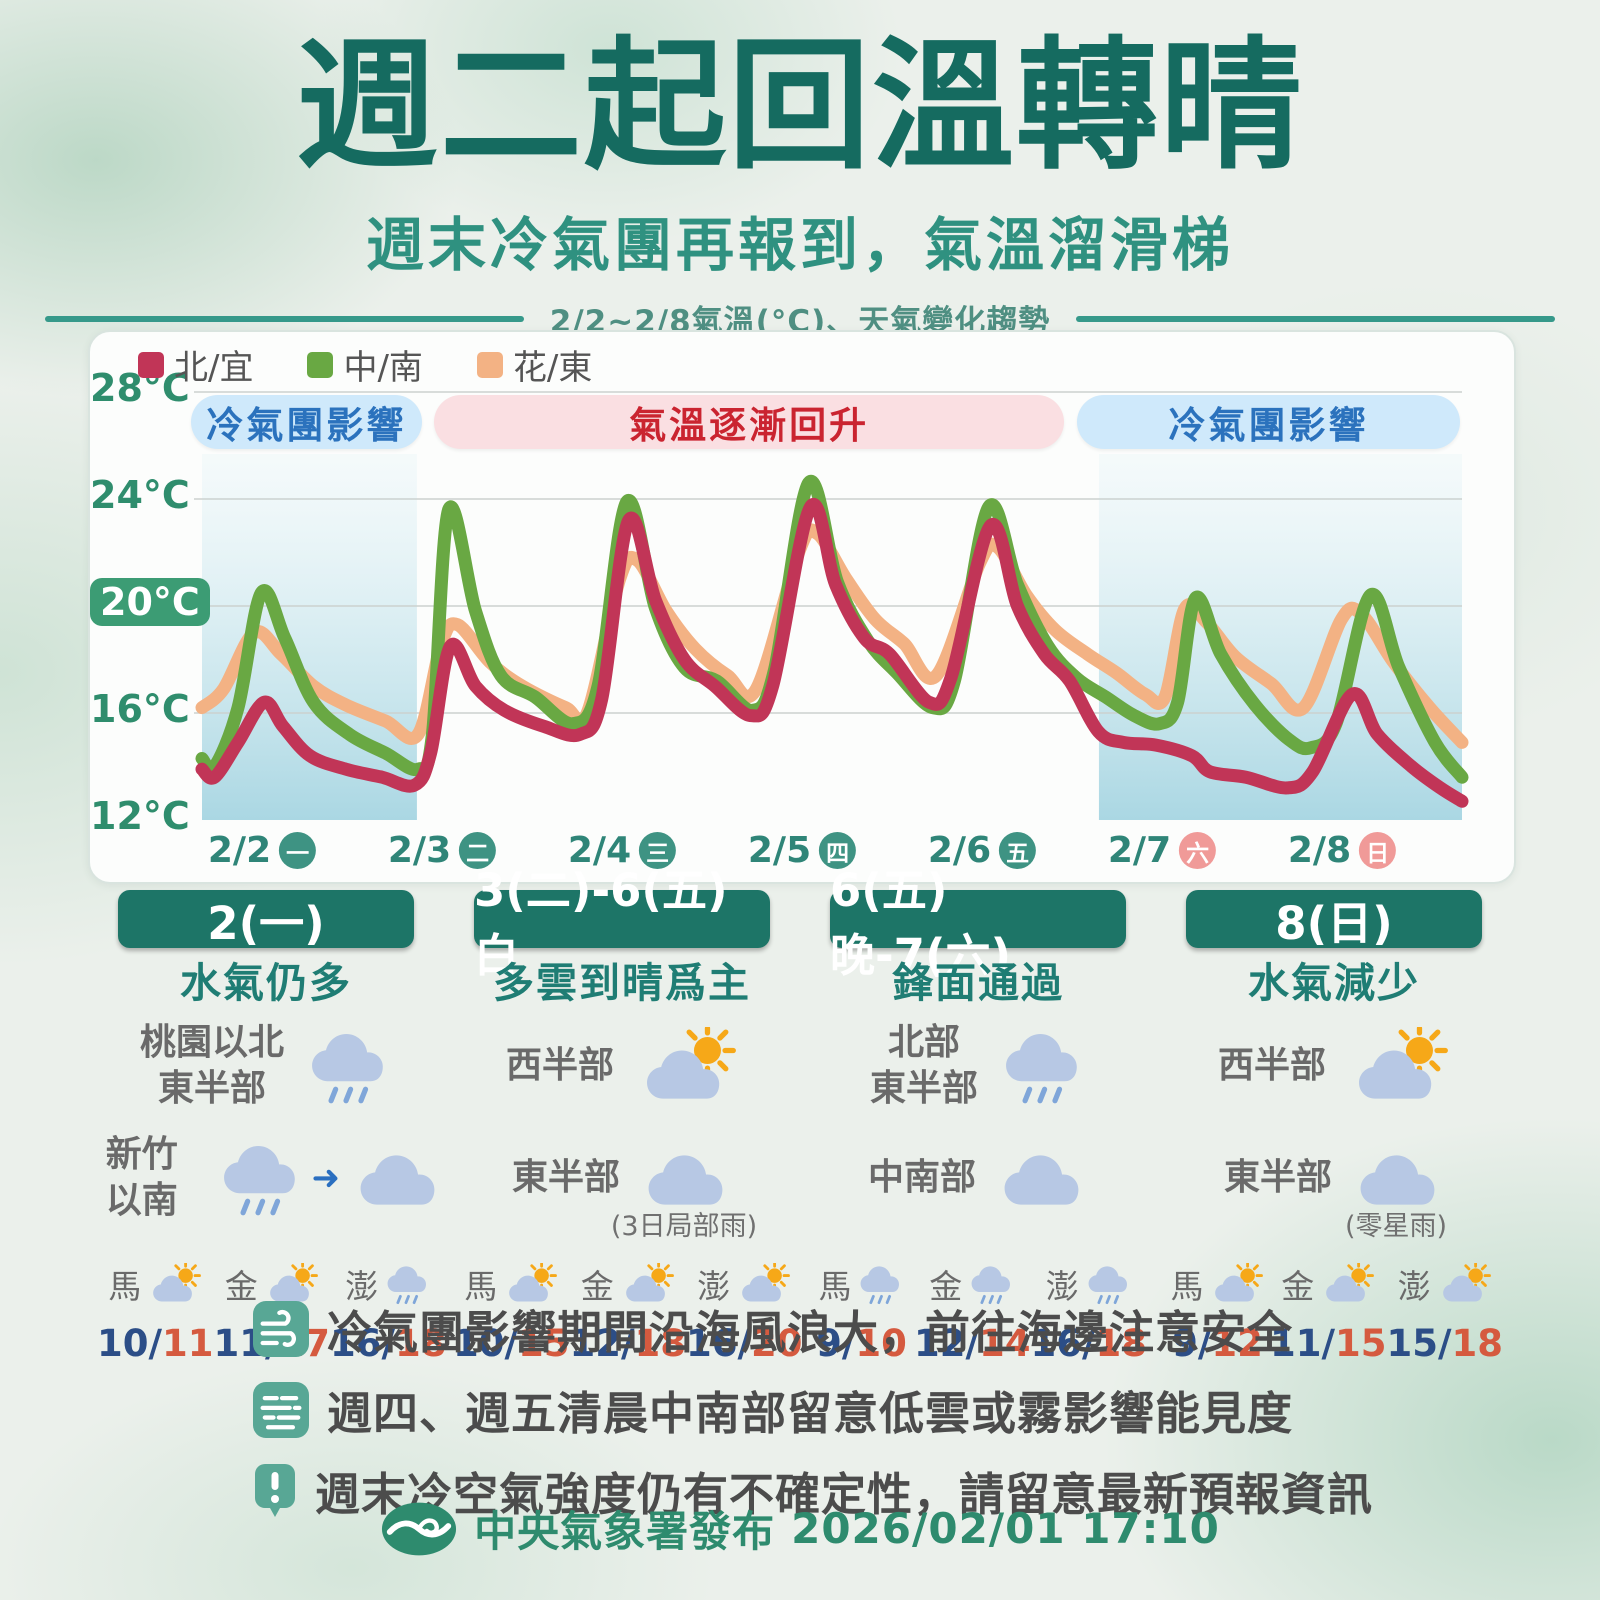 This screenshot has height=1600, width=1600. I want to click on islands-grid: 馬 金 澎 9/10 12/14 16/18, so click(978, 1312).